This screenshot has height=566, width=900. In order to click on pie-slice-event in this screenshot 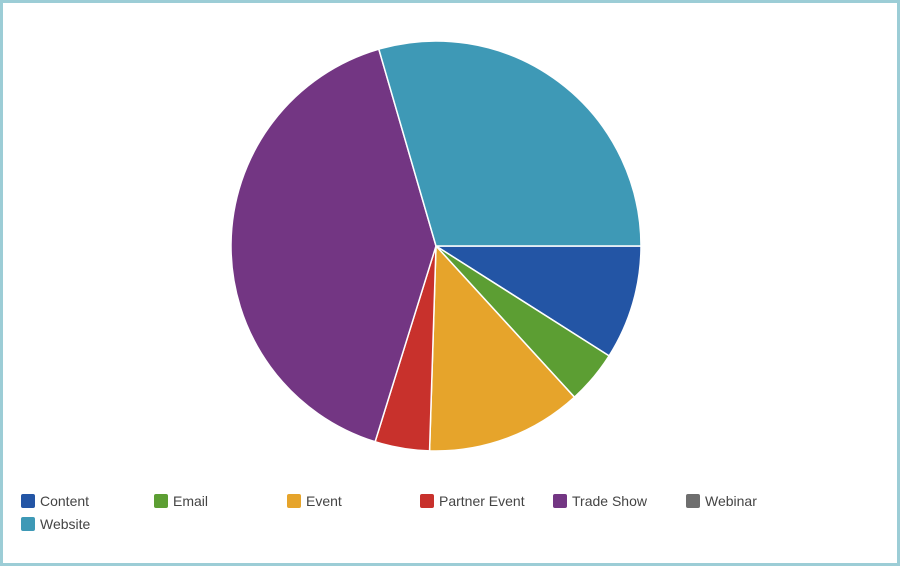, I will do `click(502, 348)`.